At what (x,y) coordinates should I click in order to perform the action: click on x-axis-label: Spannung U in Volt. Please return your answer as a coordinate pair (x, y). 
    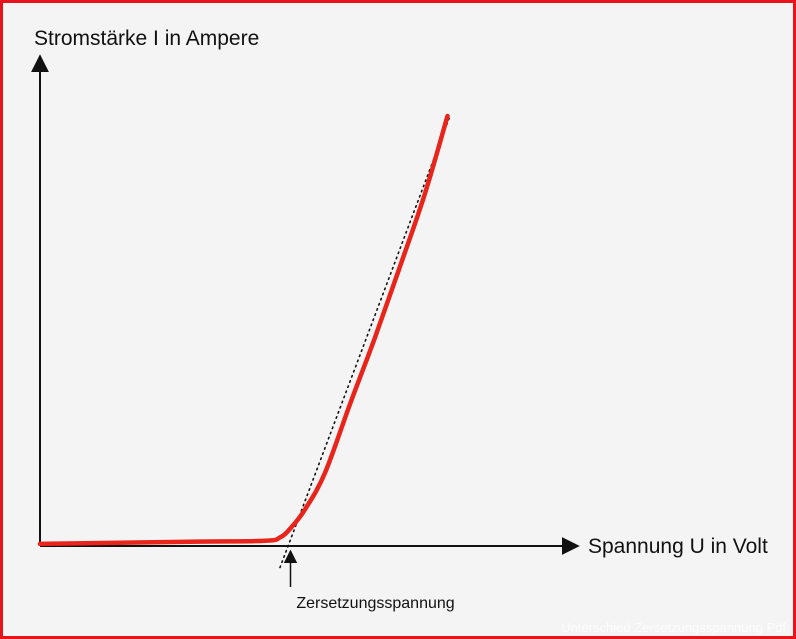
    Looking at the image, I should click on (678, 546).